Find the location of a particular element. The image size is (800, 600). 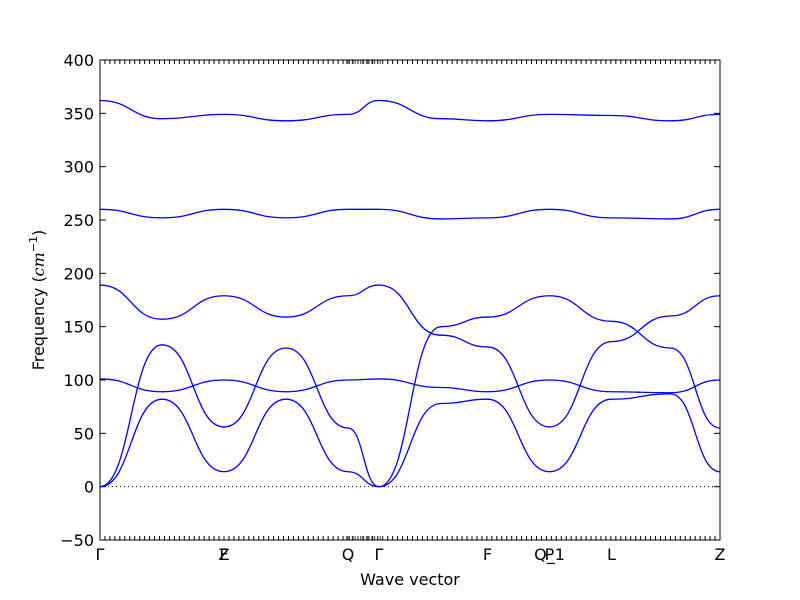

y-axis-label-text: Frequency ( is located at coordinates (38, 323).